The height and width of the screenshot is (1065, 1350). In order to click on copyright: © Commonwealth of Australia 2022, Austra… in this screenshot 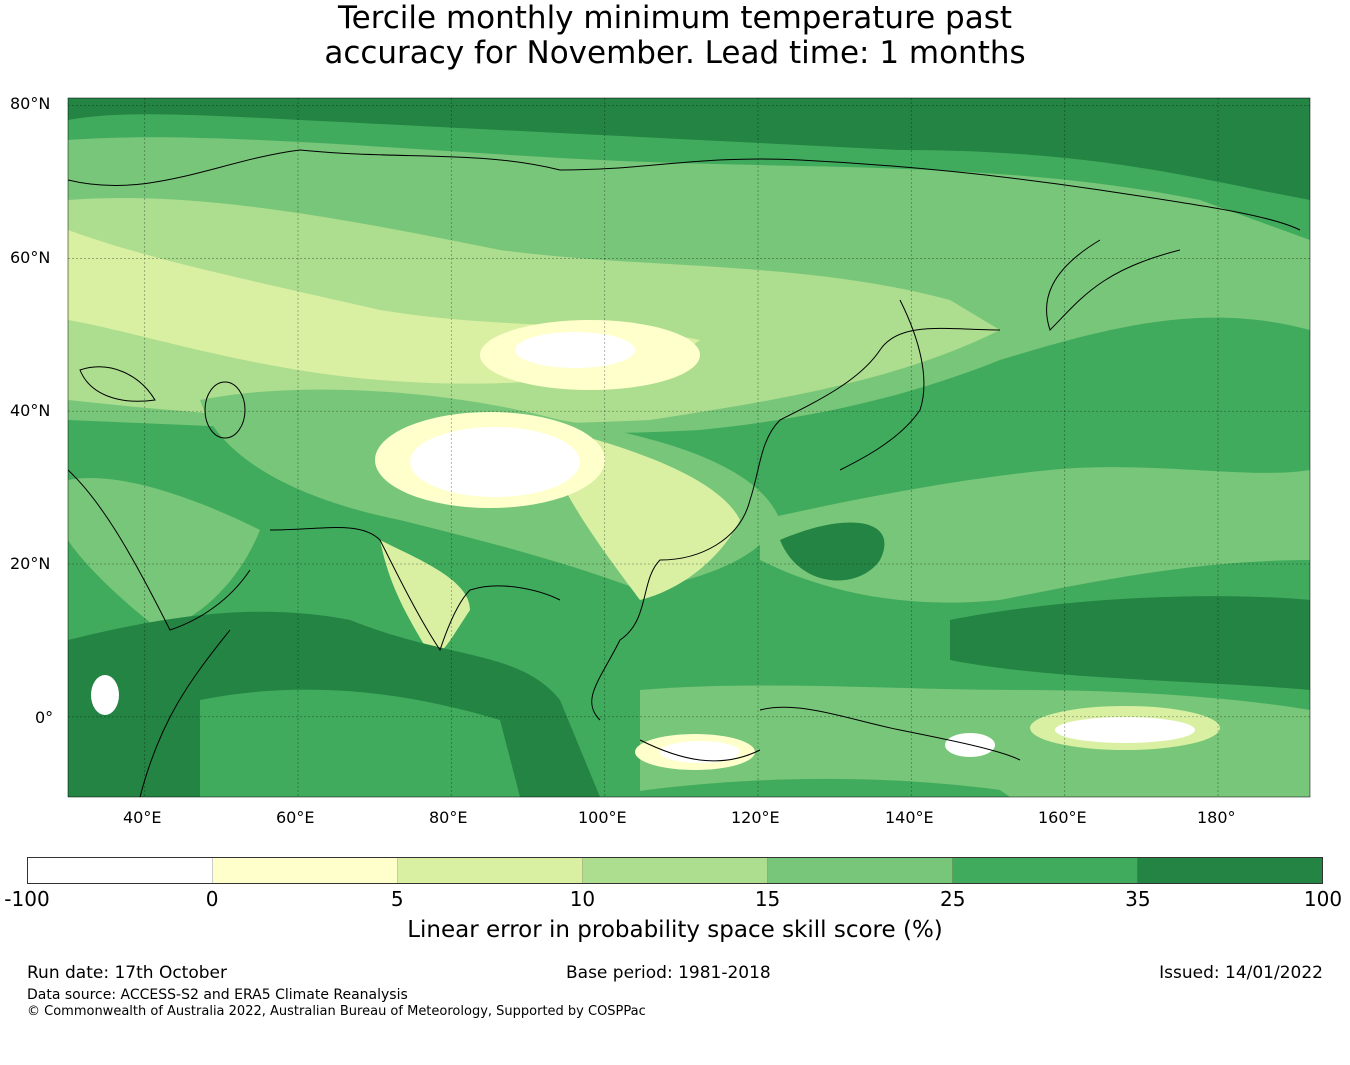, I will do `click(336, 1011)`.